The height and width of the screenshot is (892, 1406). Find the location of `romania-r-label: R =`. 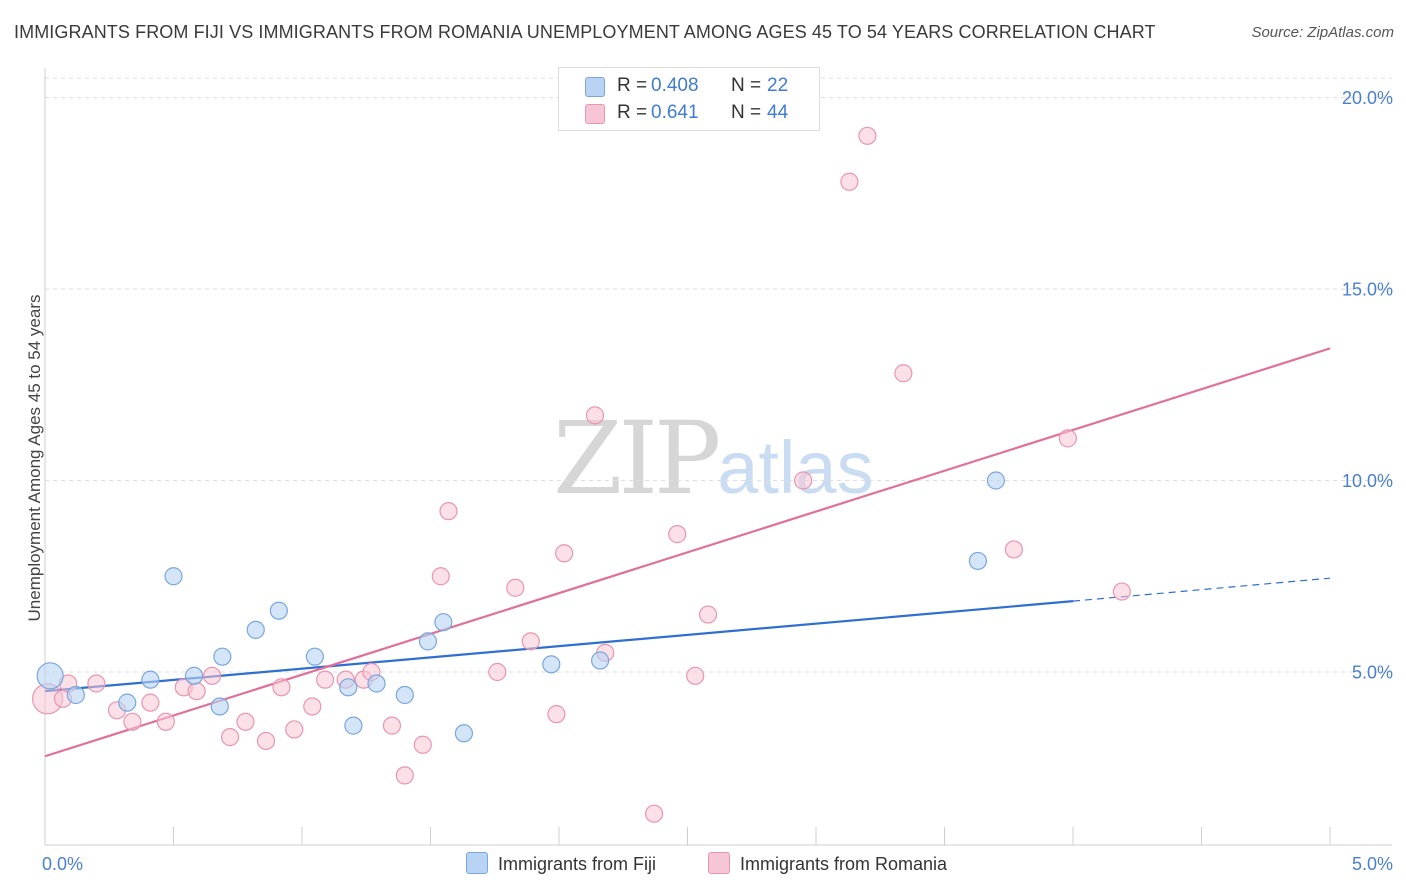

romania-r-label: R = is located at coordinates (632, 112).